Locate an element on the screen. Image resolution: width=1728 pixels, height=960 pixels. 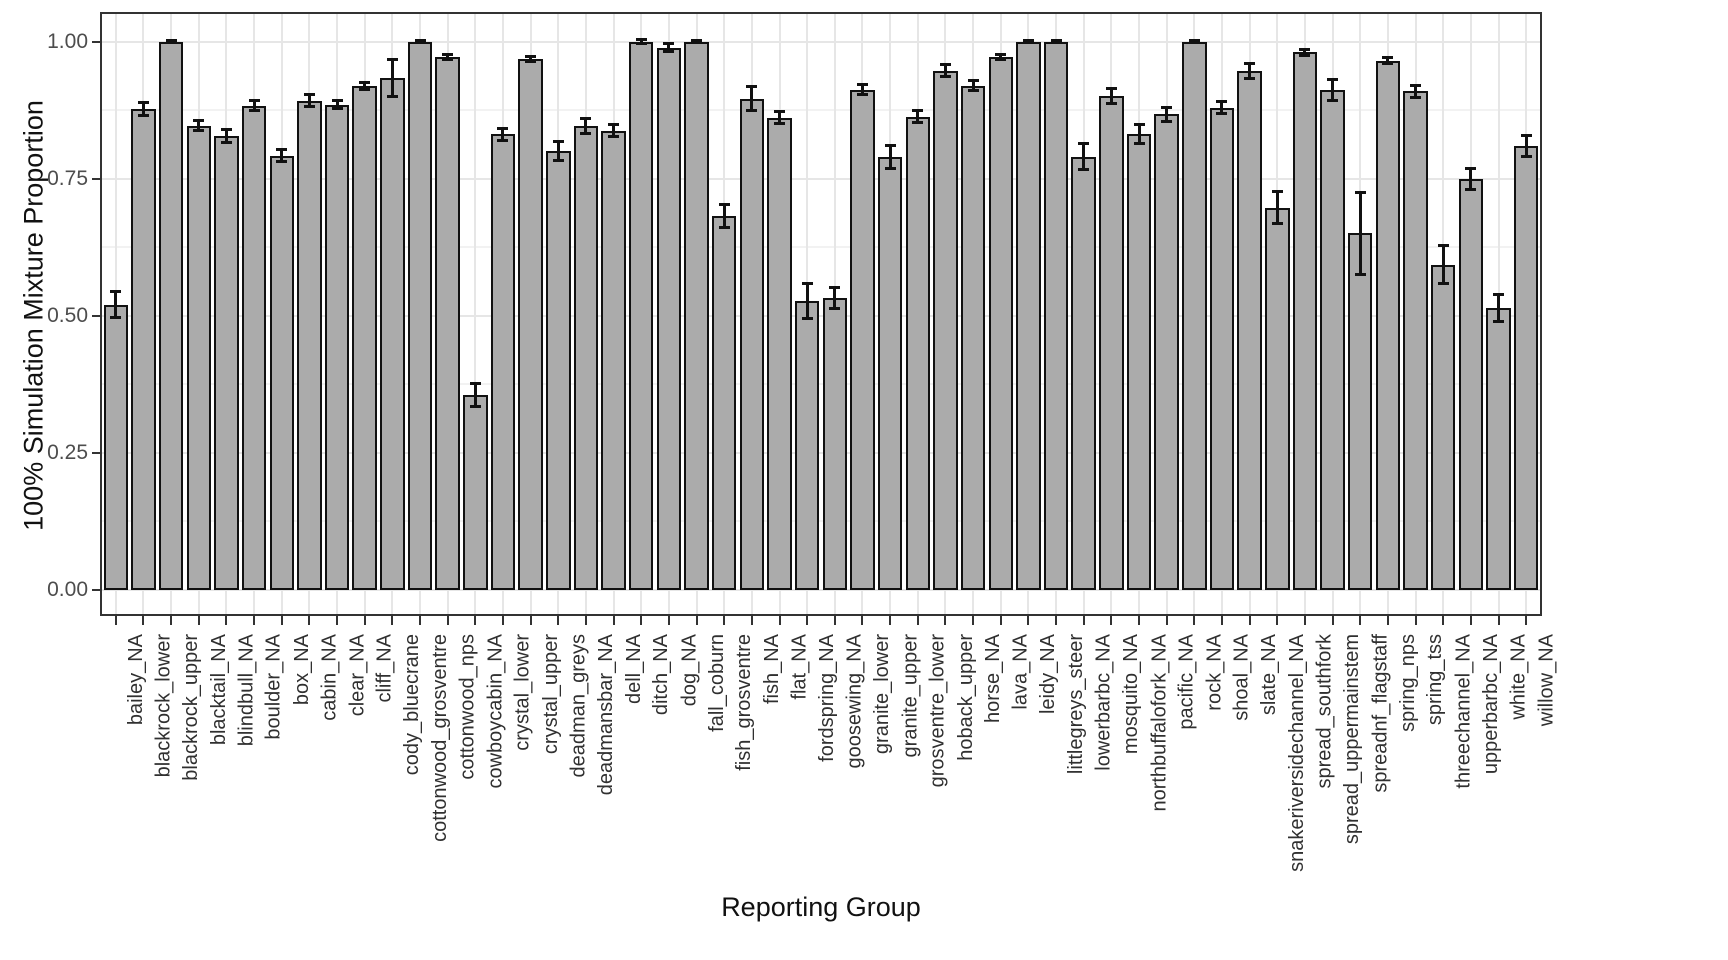
x-tick-label: white_NA is located at coordinates (1518, 677).